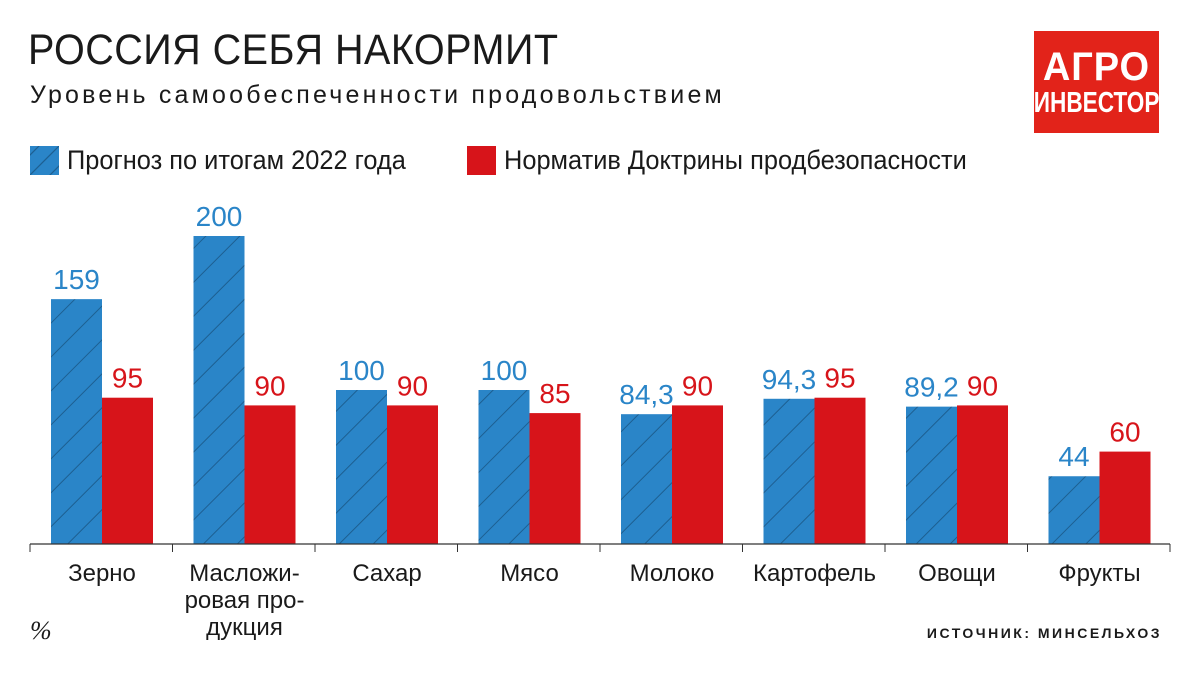 This screenshot has height=686, width=1198. Describe the element at coordinates (1124, 432) in the screenshot. I see `value-label-norm-7: 60` at that location.